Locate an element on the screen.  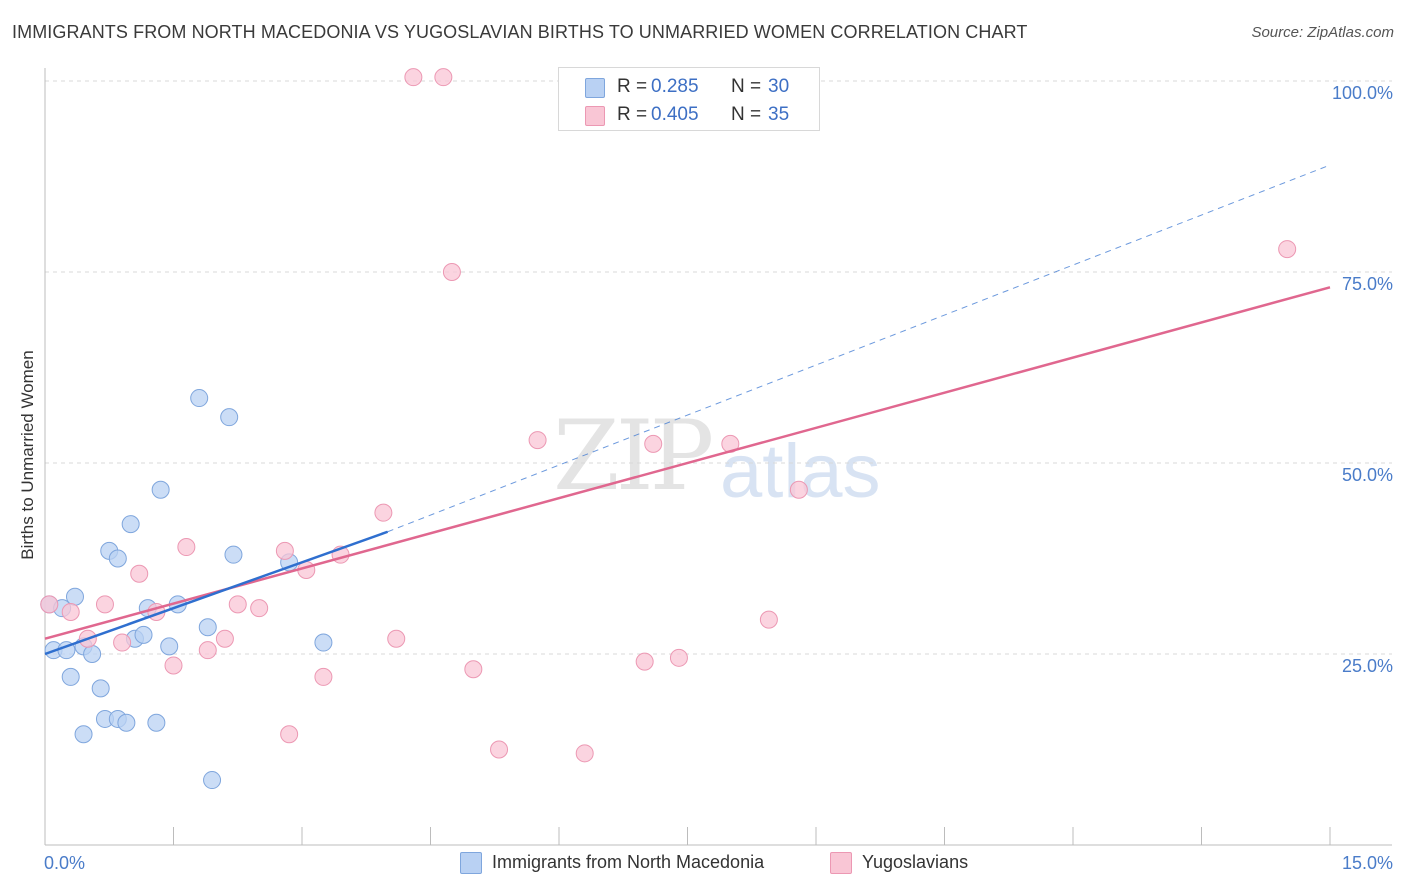
bottom-legend-swatch-blue is located at coordinates (471, 863).